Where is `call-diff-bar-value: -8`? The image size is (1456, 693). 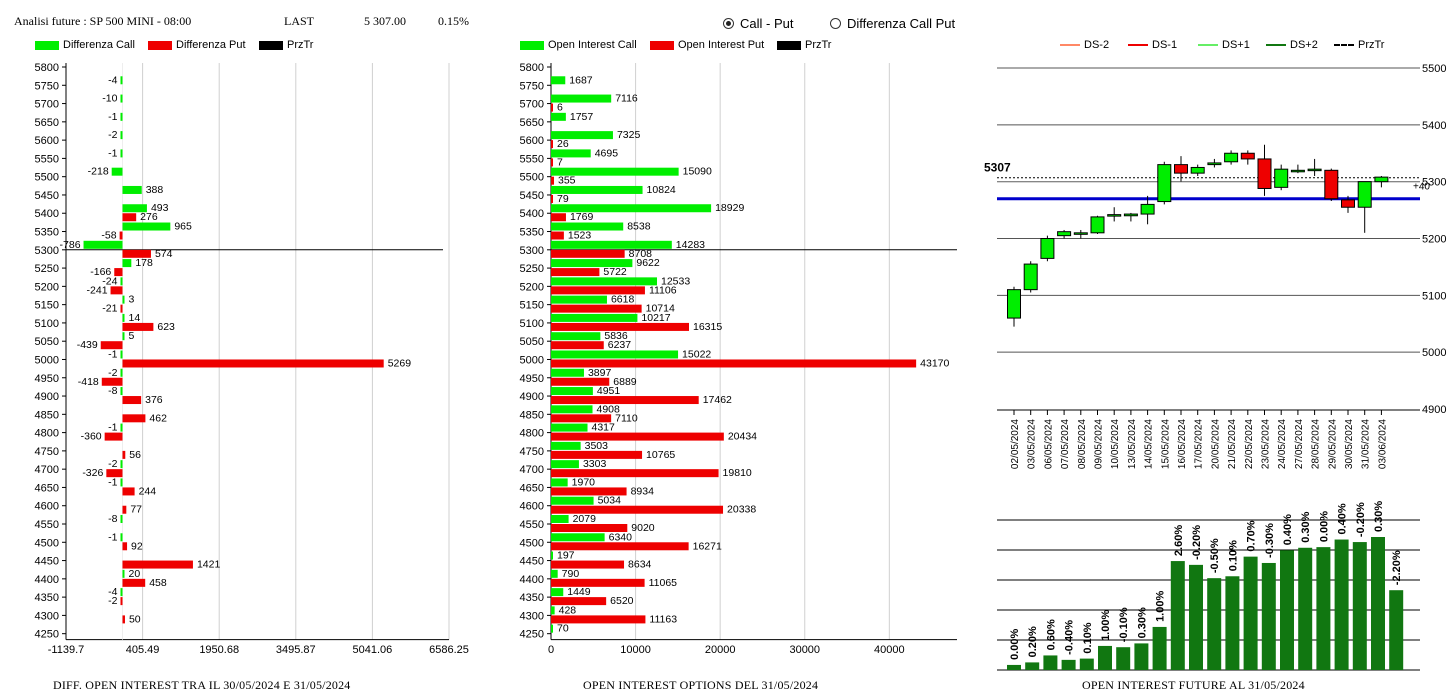
call-diff-bar-value: -8 is located at coordinates (112, 391).